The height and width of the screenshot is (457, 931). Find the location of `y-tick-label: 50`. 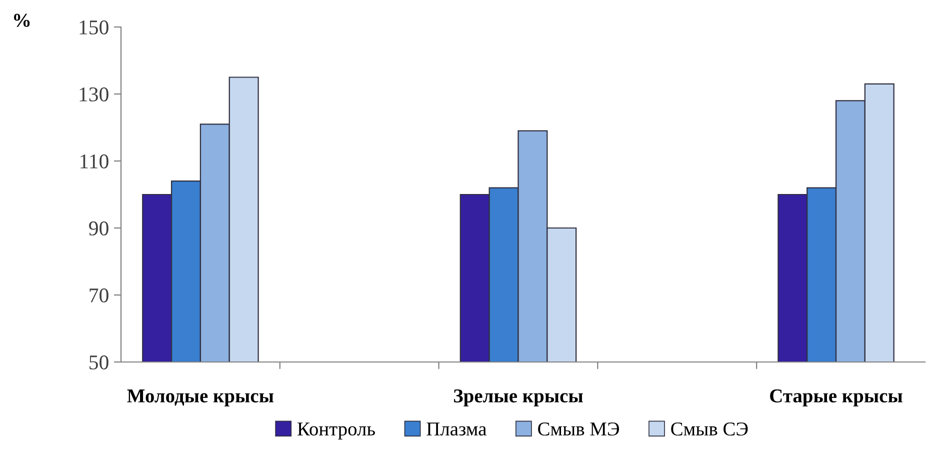

y-tick-label: 50 is located at coordinates (99, 362).